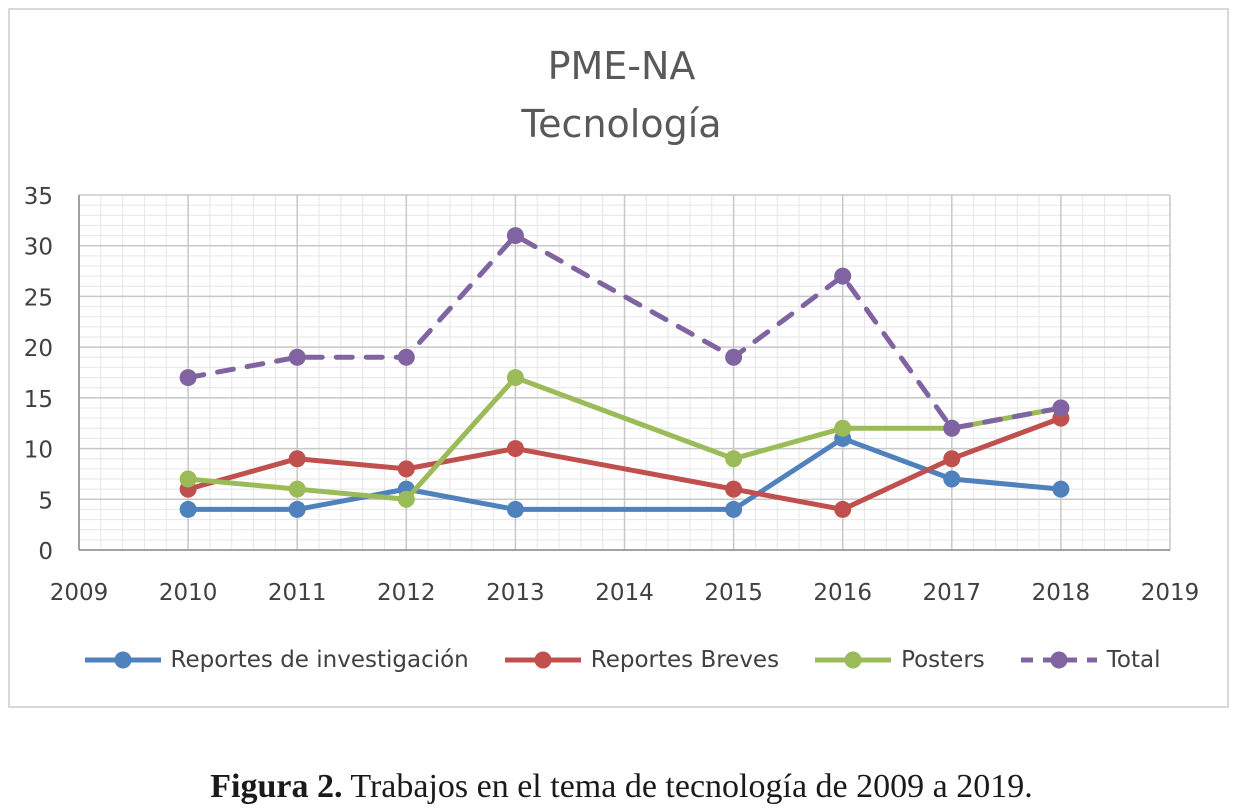 The image size is (1243, 811). What do you see at coordinates (621, 124) in the screenshot?
I see `chart-title-line-2: Tecnología` at bounding box center [621, 124].